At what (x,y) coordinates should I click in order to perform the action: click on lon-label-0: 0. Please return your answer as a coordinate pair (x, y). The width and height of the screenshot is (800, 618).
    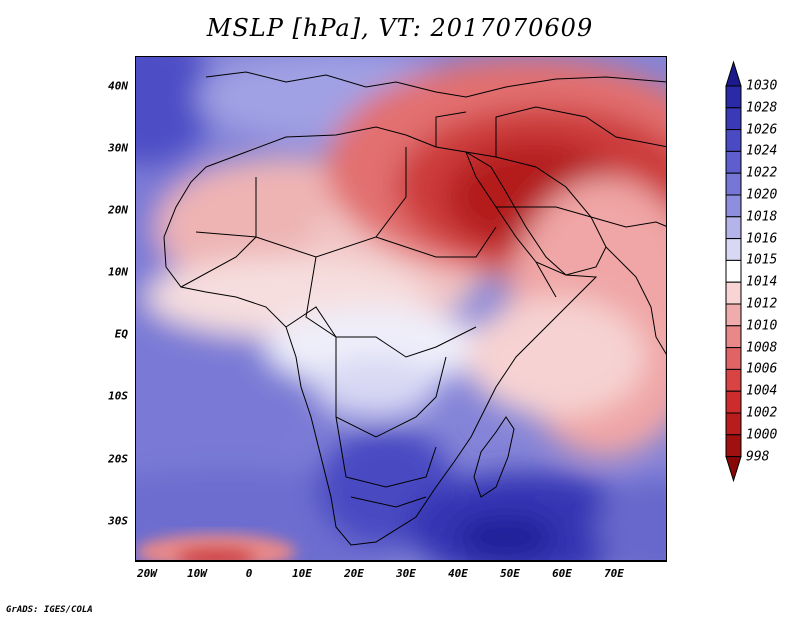
    Looking at the image, I should click on (249, 573).